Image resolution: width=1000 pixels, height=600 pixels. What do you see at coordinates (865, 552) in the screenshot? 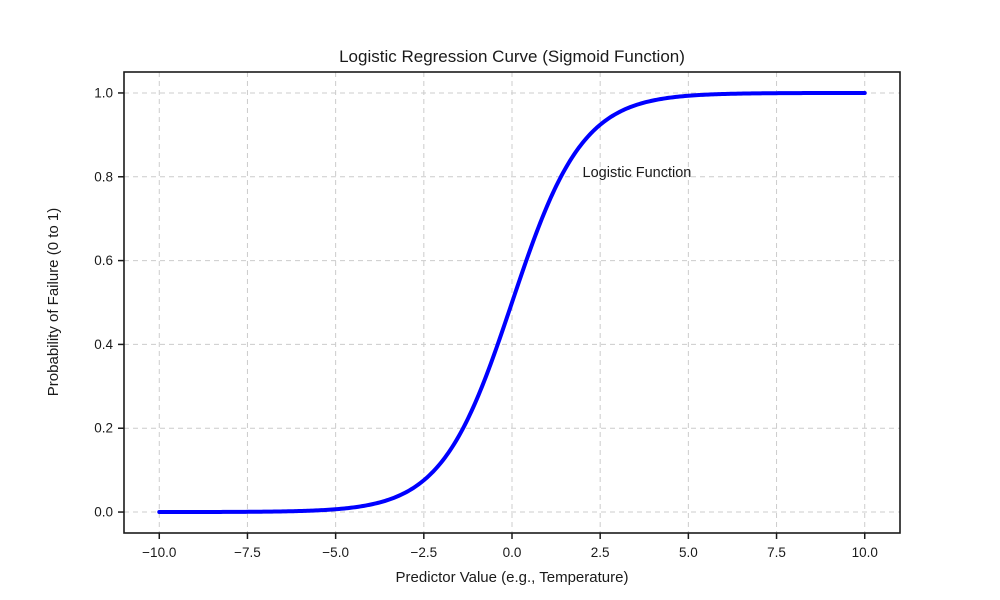
I see `x-tick-label: 10.0` at bounding box center [865, 552].